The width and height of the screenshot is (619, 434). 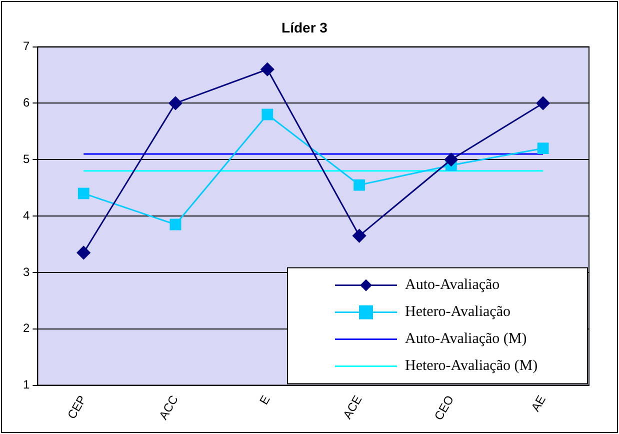 I want to click on y-tick-label: 2, so click(x=26, y=328).